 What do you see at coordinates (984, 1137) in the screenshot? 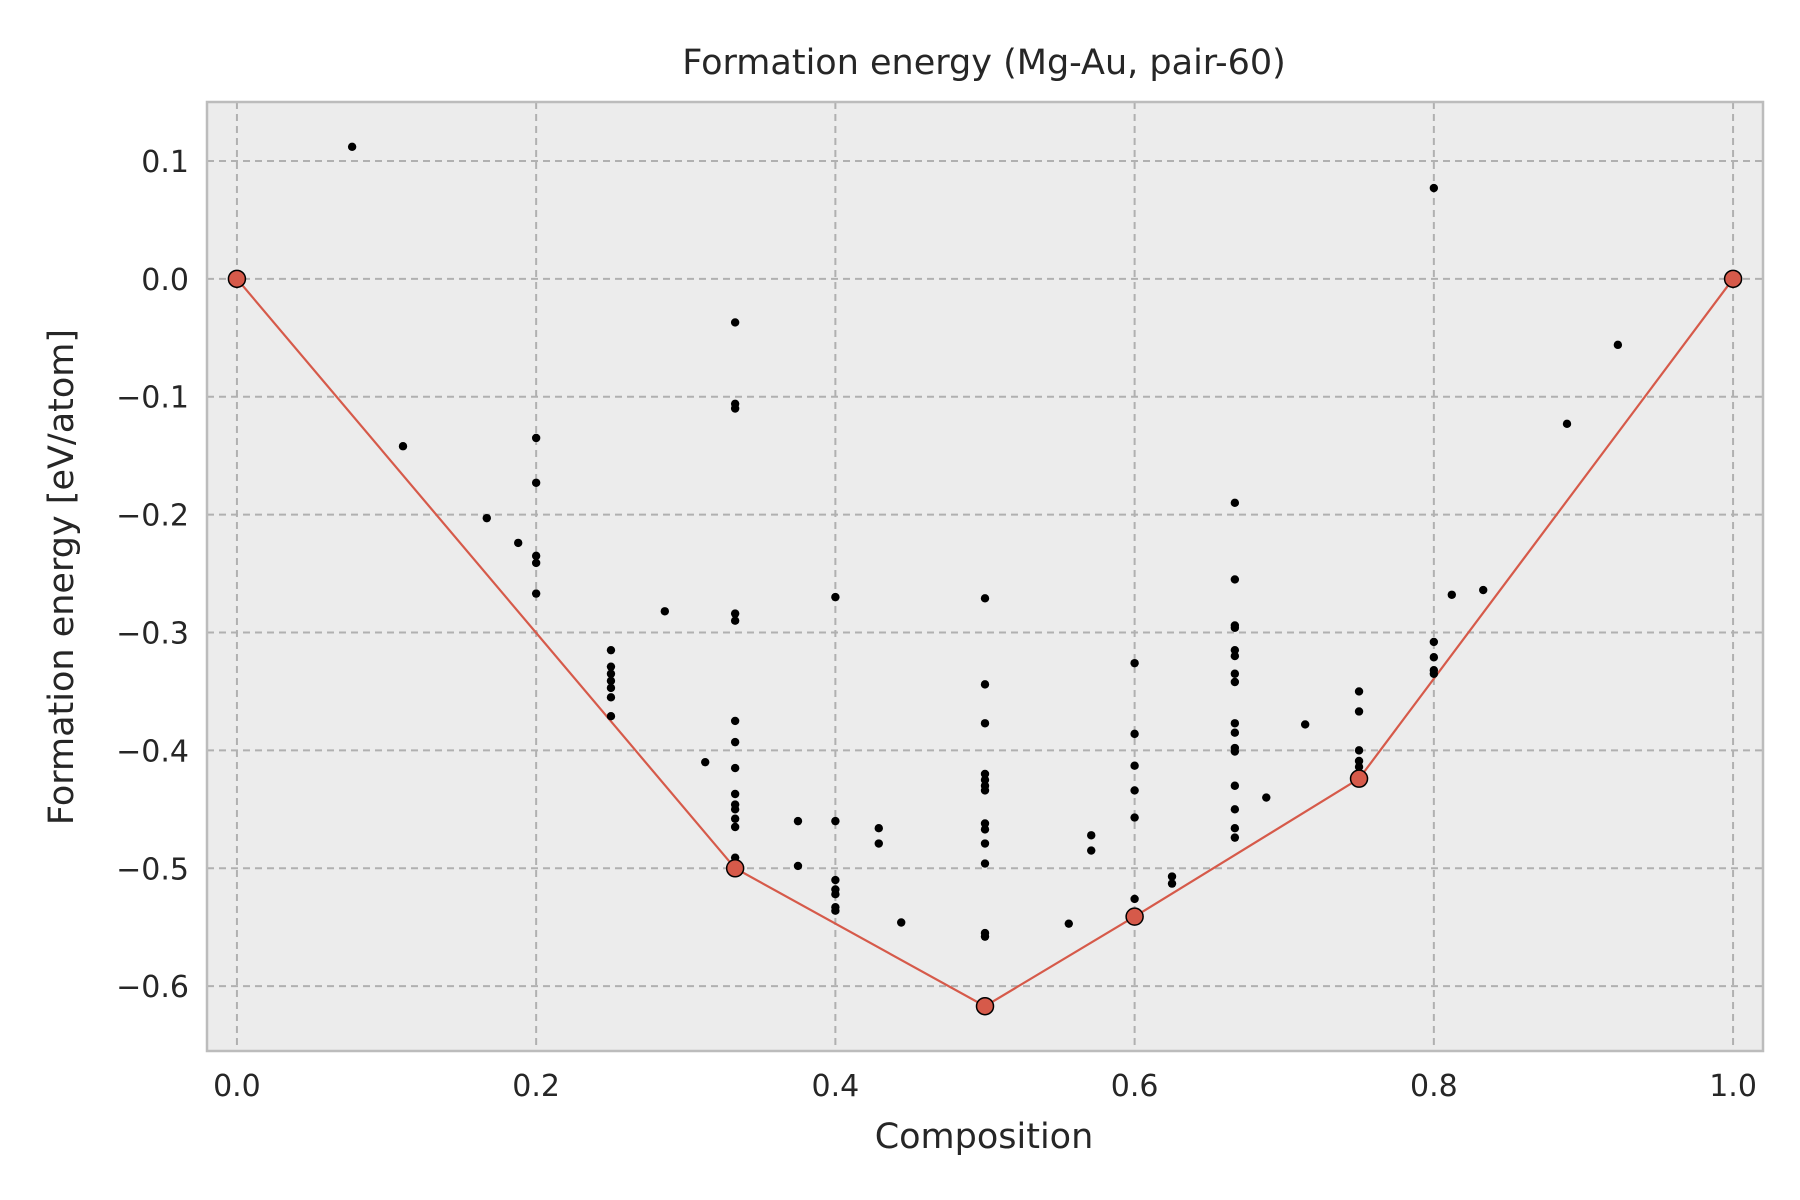
I see `x-axis-label: Composition` at bounding box center [984, 1137].